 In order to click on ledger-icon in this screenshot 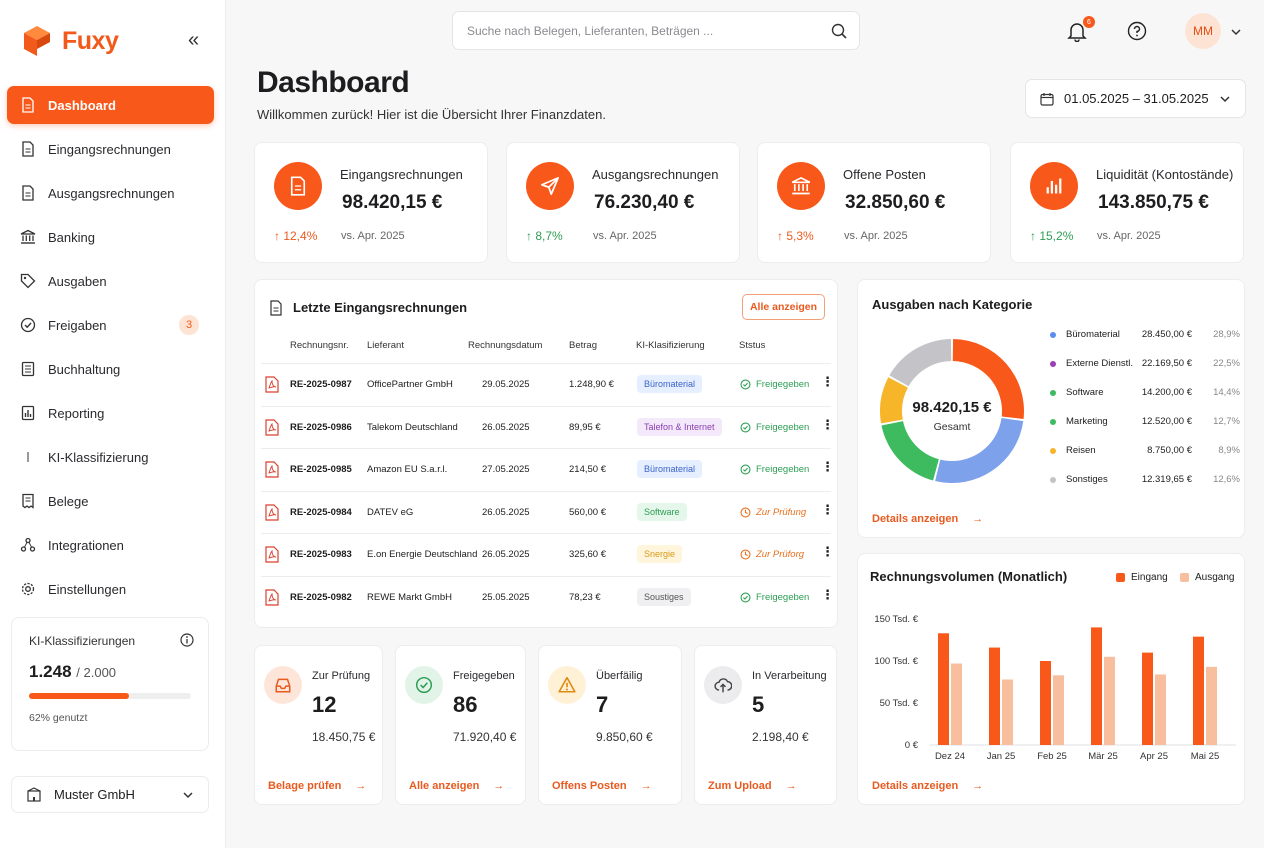, I will do `click(28, 369)`.